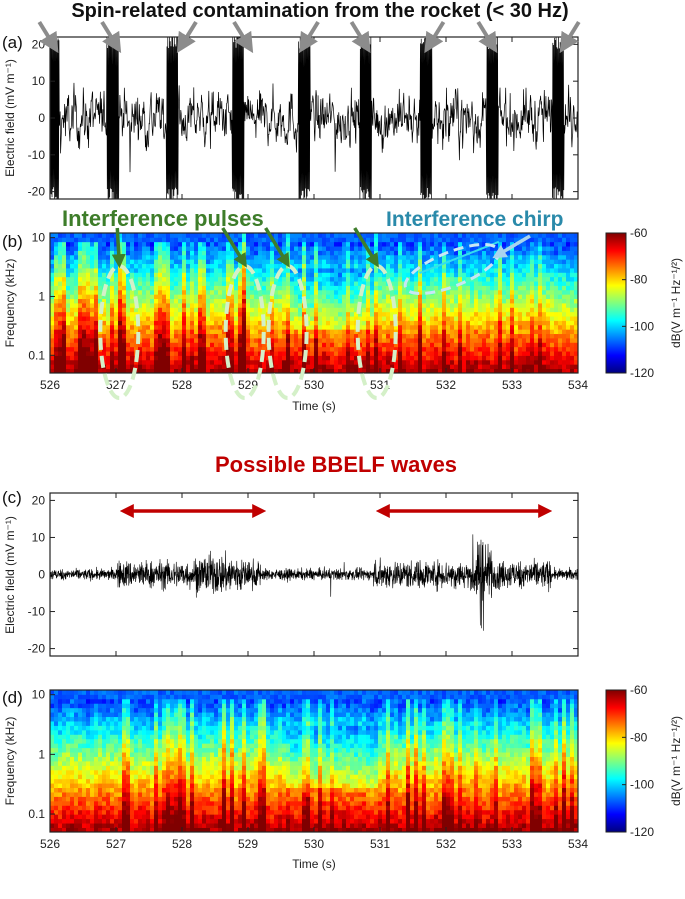 This screenshot has height=899, width=685. What do you see at coordinates (10, 575) in the screenshot?
I see `panel-c-ylabel: Electric field (mV m⁻¹)` at bounding box center [10, 575].